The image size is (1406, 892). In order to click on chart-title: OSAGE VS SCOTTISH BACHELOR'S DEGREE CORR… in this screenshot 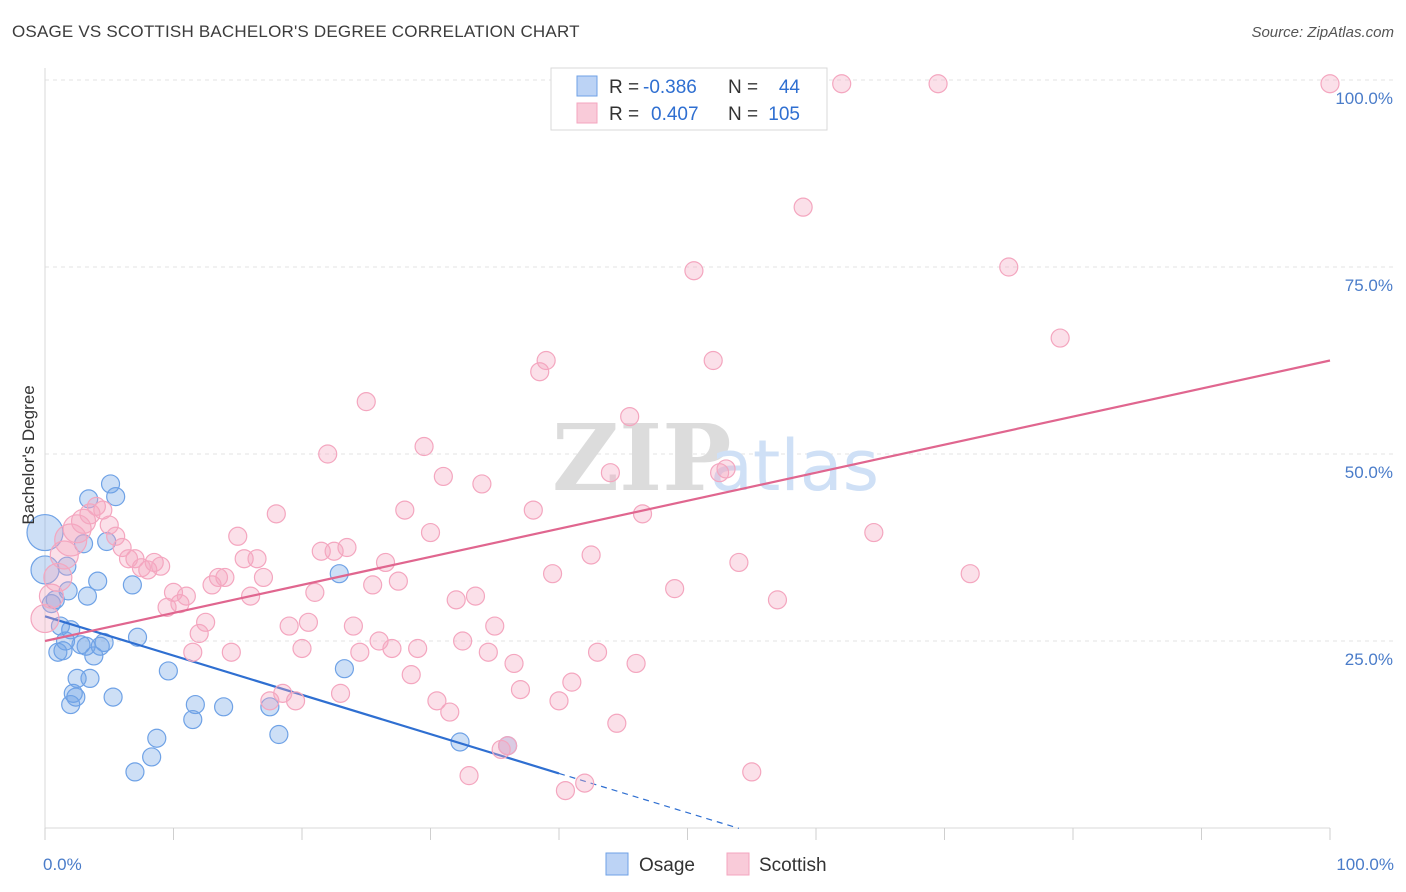, I will do `click(296, 31)`.